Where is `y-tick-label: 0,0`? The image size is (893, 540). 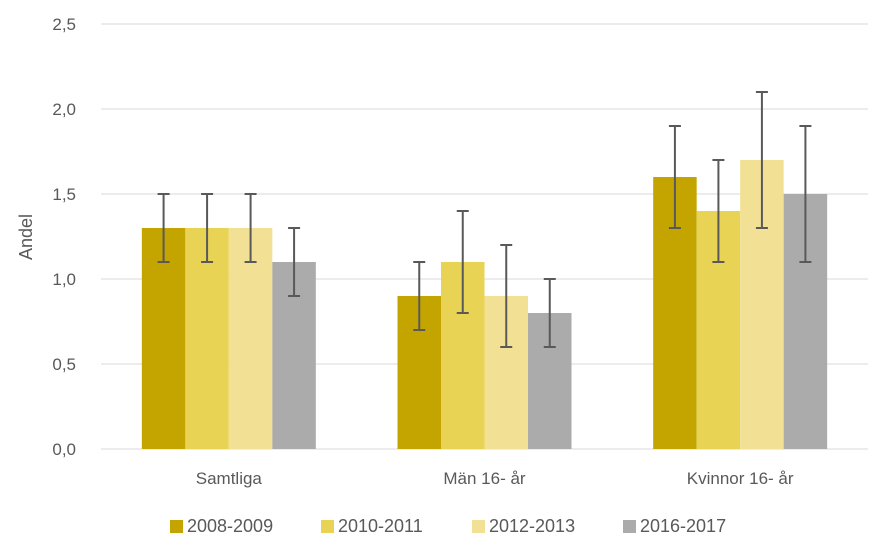 y-tick-label: 0,0 is located at coordinates (64, 449).